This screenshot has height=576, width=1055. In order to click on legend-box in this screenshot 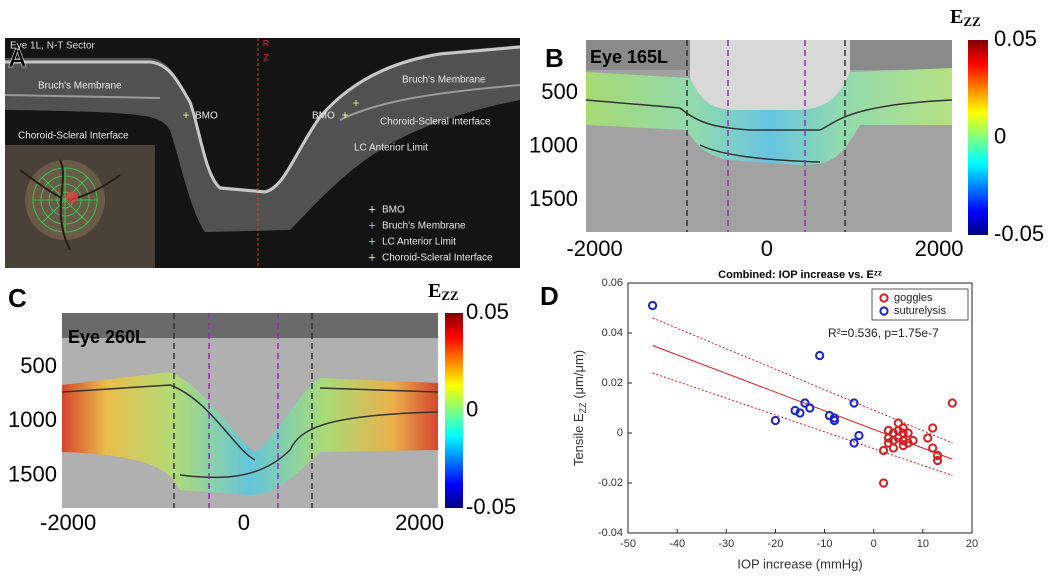, I will do `click(920, 304)`.